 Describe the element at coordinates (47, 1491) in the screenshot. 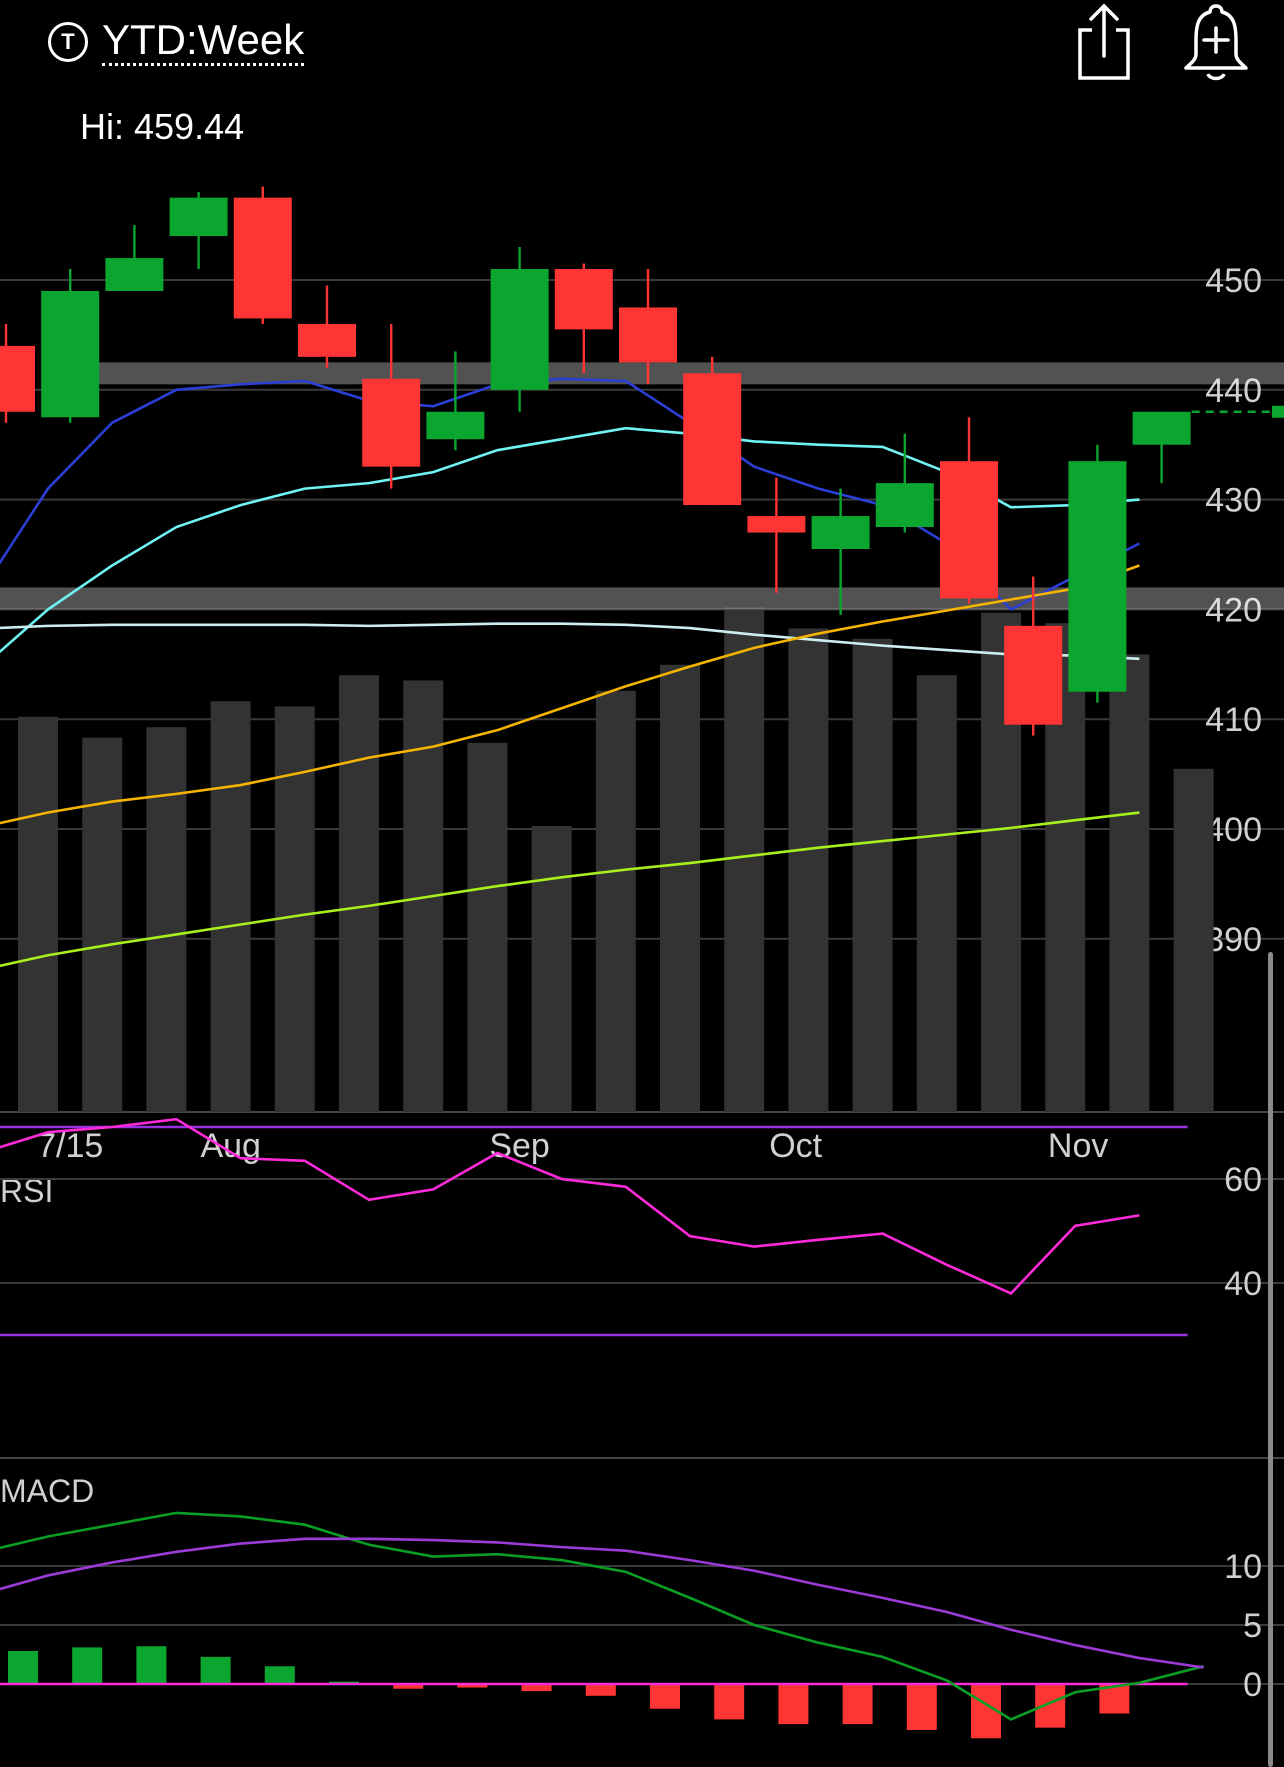

I see `macd-label: MACD` at that location.